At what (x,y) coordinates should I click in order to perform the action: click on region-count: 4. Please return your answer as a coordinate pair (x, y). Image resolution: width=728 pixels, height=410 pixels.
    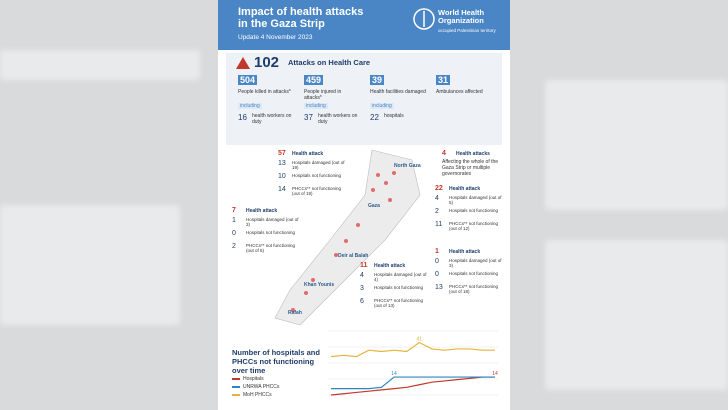
    Looking at the image, I should click on (444, 153).